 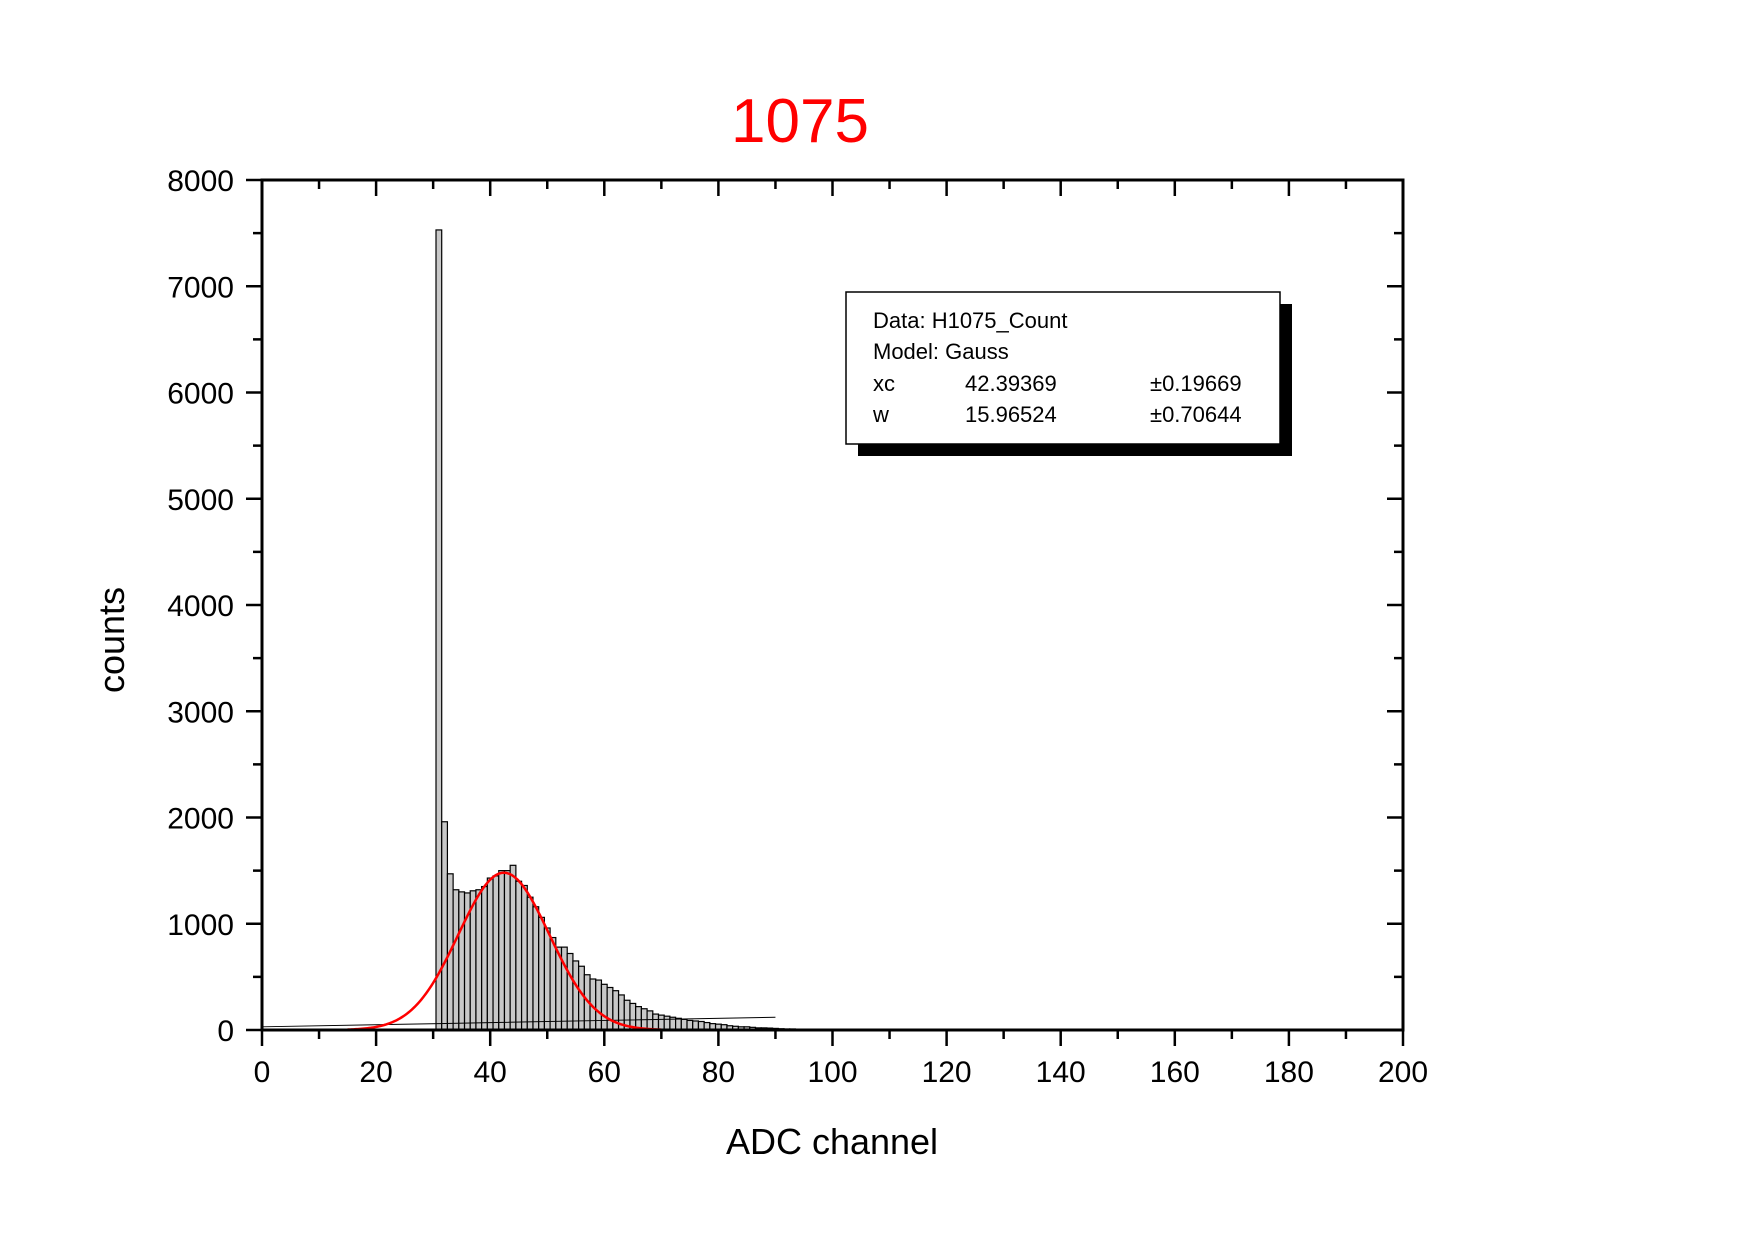 What do you see at coordinates (111, 640) in the screenshot?
I see `y-axis-title: counts` at bounding box center [111, 640].